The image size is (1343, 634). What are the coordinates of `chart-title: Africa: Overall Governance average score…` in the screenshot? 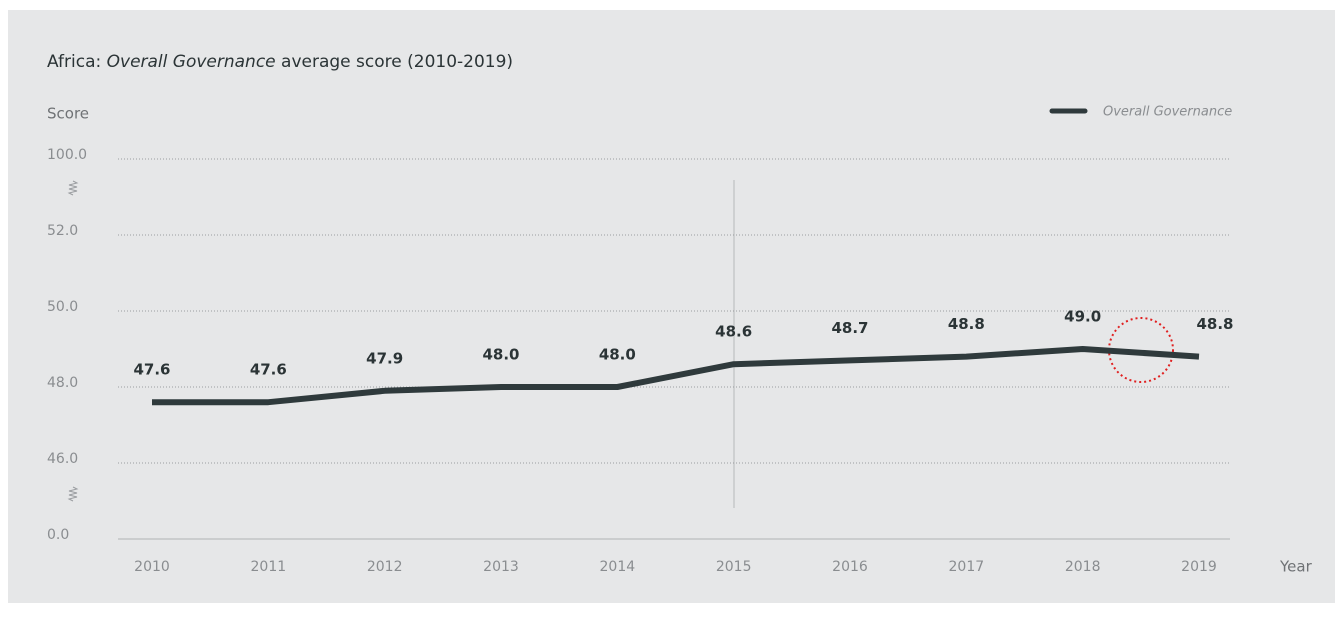 It's located at (280, 62).